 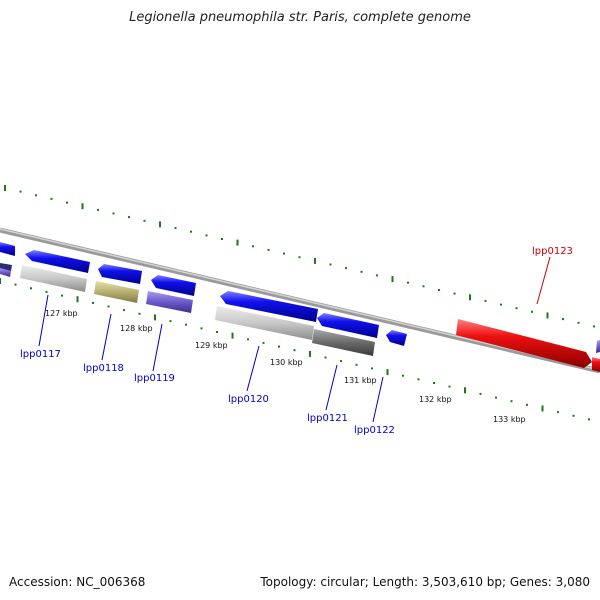 I want to click on category-bar-lpp0118, so click(x=116, y=292).